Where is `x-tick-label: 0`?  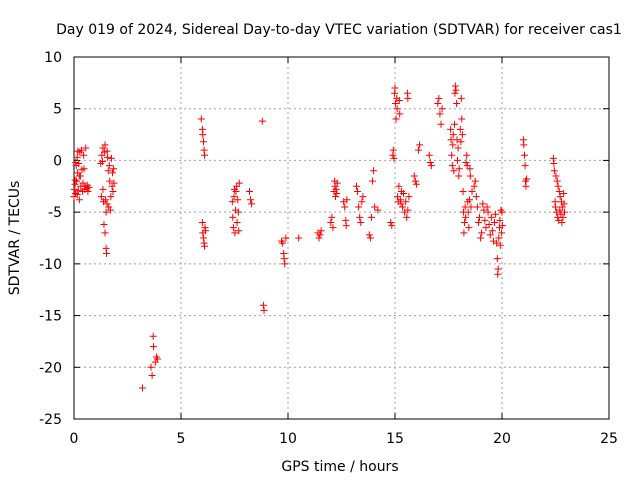
x-tick-label: 0 is located at coordinates (74, 439).